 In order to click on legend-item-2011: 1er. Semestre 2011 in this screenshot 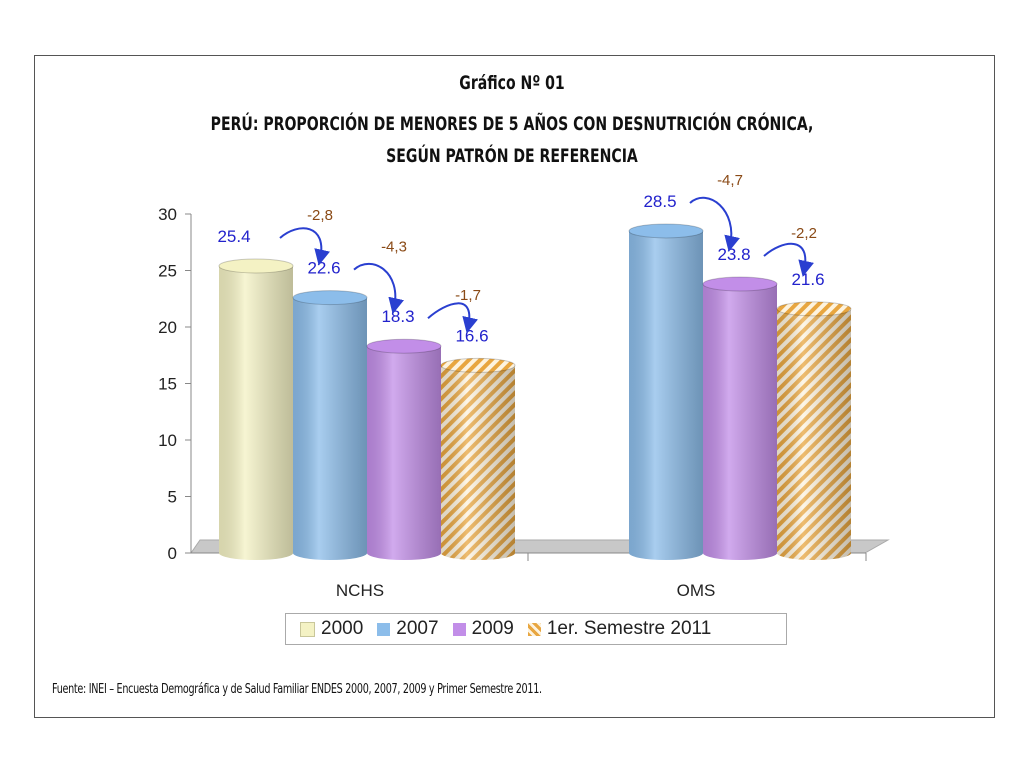, I will do `click(619, 629)`.